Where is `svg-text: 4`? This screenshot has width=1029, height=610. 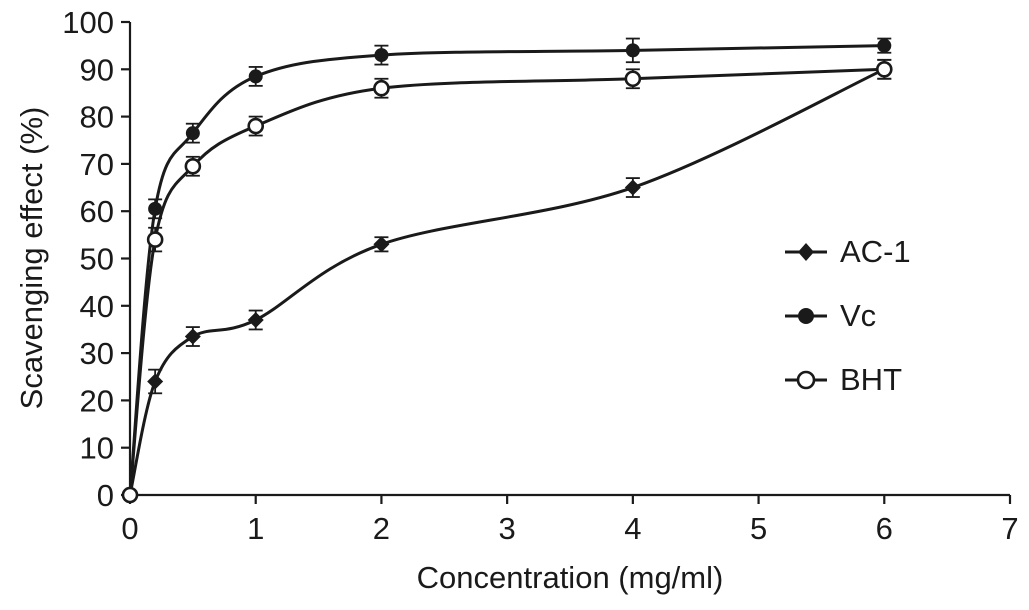 svg-text: 4 is located at coordinates (632, 528).